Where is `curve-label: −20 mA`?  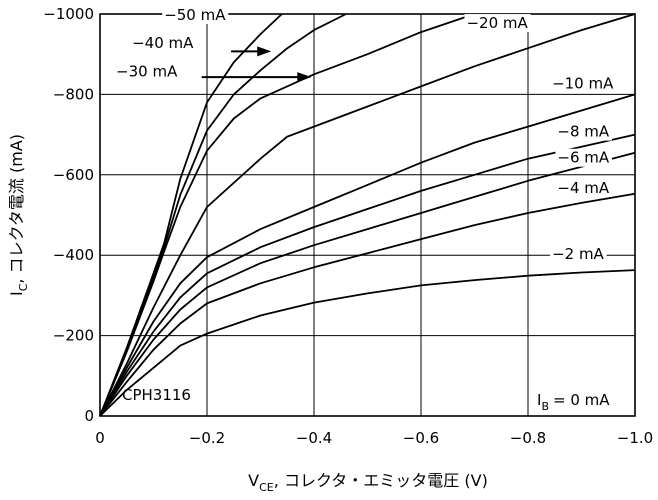 curve-label: −20 mA is located at coordinates (497, 23).